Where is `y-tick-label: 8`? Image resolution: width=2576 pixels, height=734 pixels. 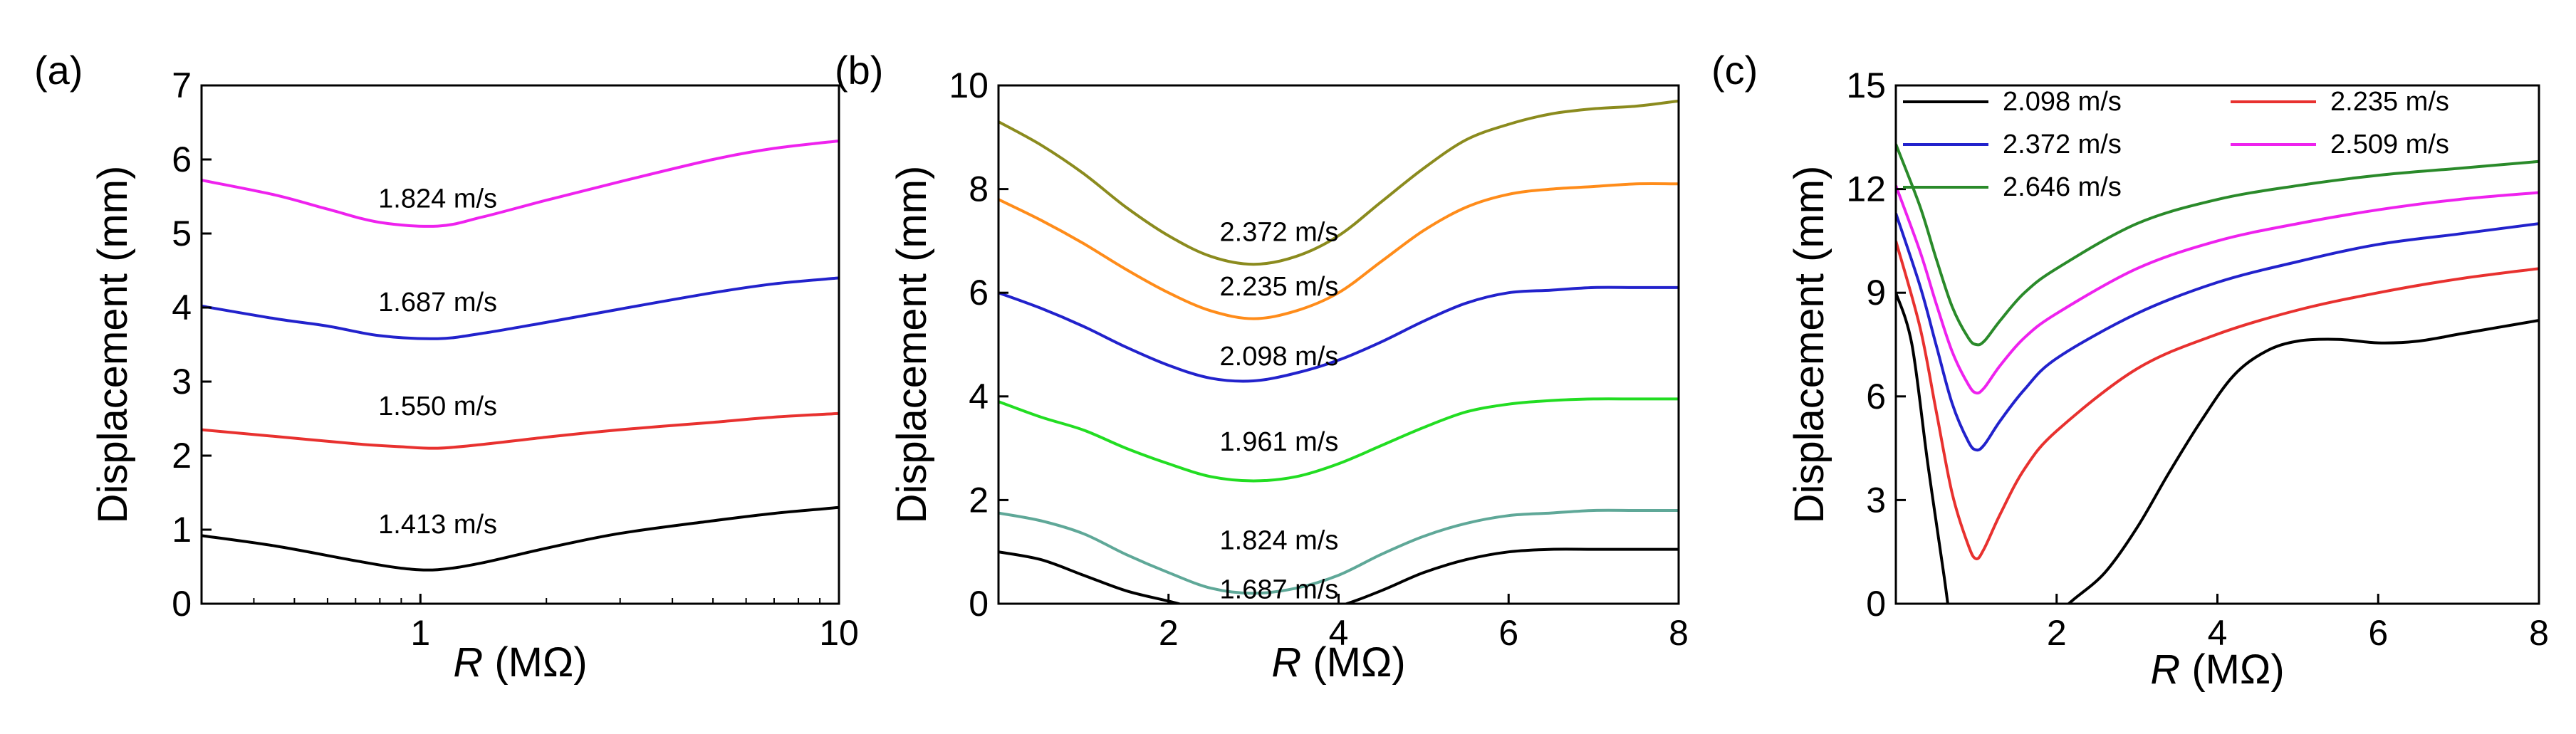 y-tick-label: 8 is located at coordinates (979, 189).